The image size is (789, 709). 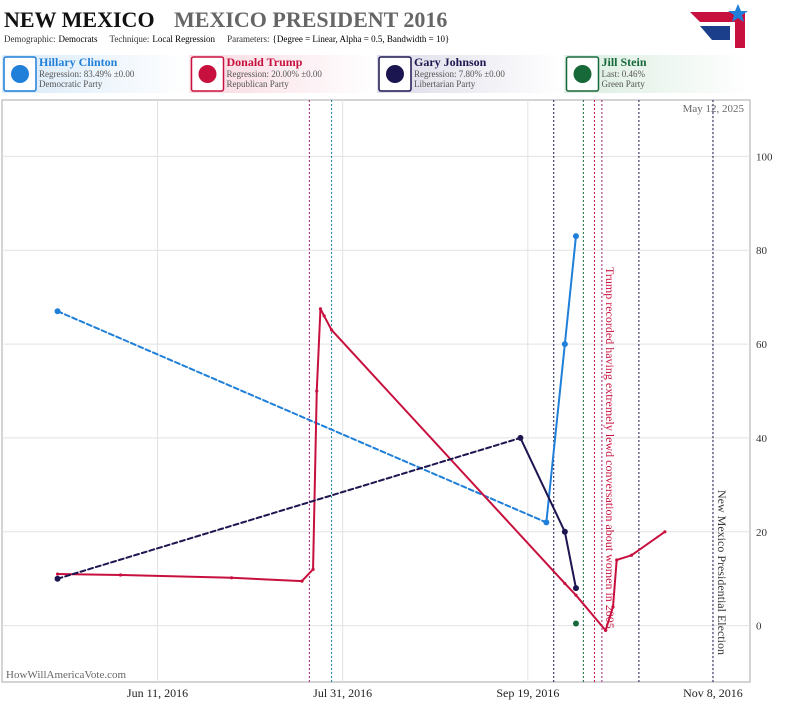 I want to click on candidate-name: Hillary Clinton, so click(x=78, y=62).